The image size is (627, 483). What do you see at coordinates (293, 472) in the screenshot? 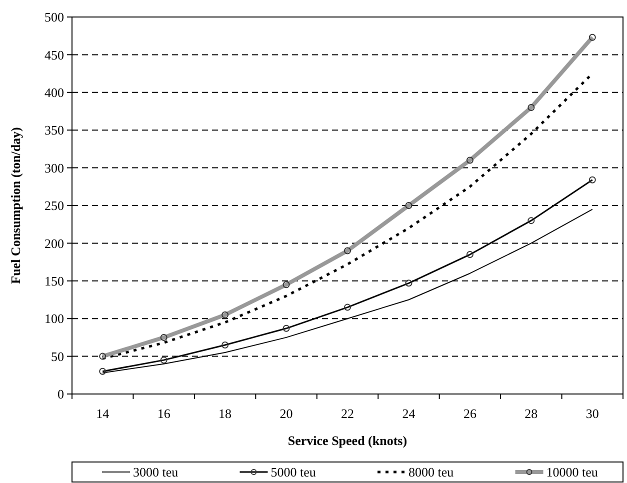
I see `legend-label: 5000 teu` at bounding box center [293, 472].